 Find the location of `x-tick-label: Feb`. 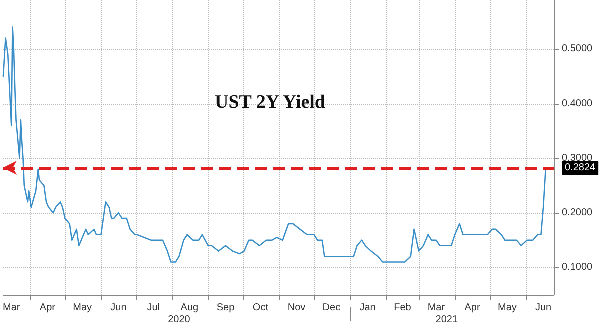

x-tick-label: Feb is located at coordinates (403, 308).